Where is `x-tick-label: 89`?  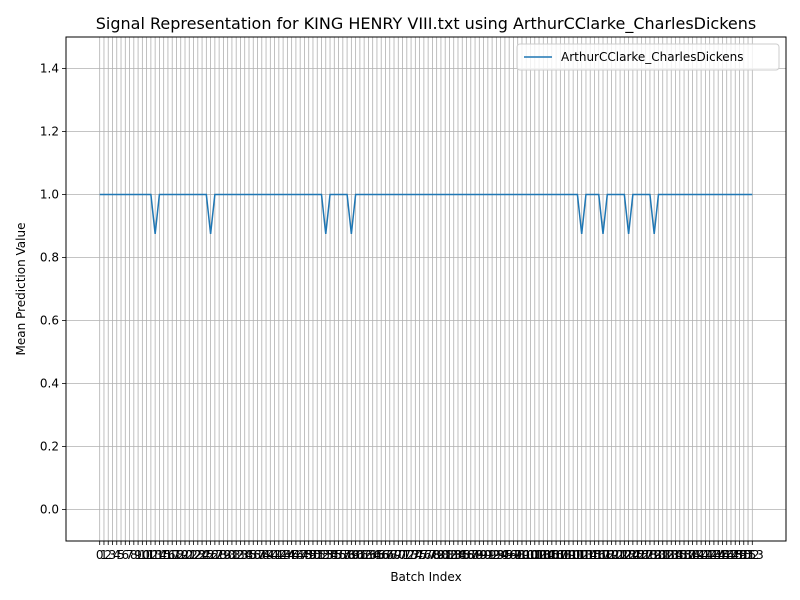
x-tick-label: 89 is located at coordinates (479, 555).